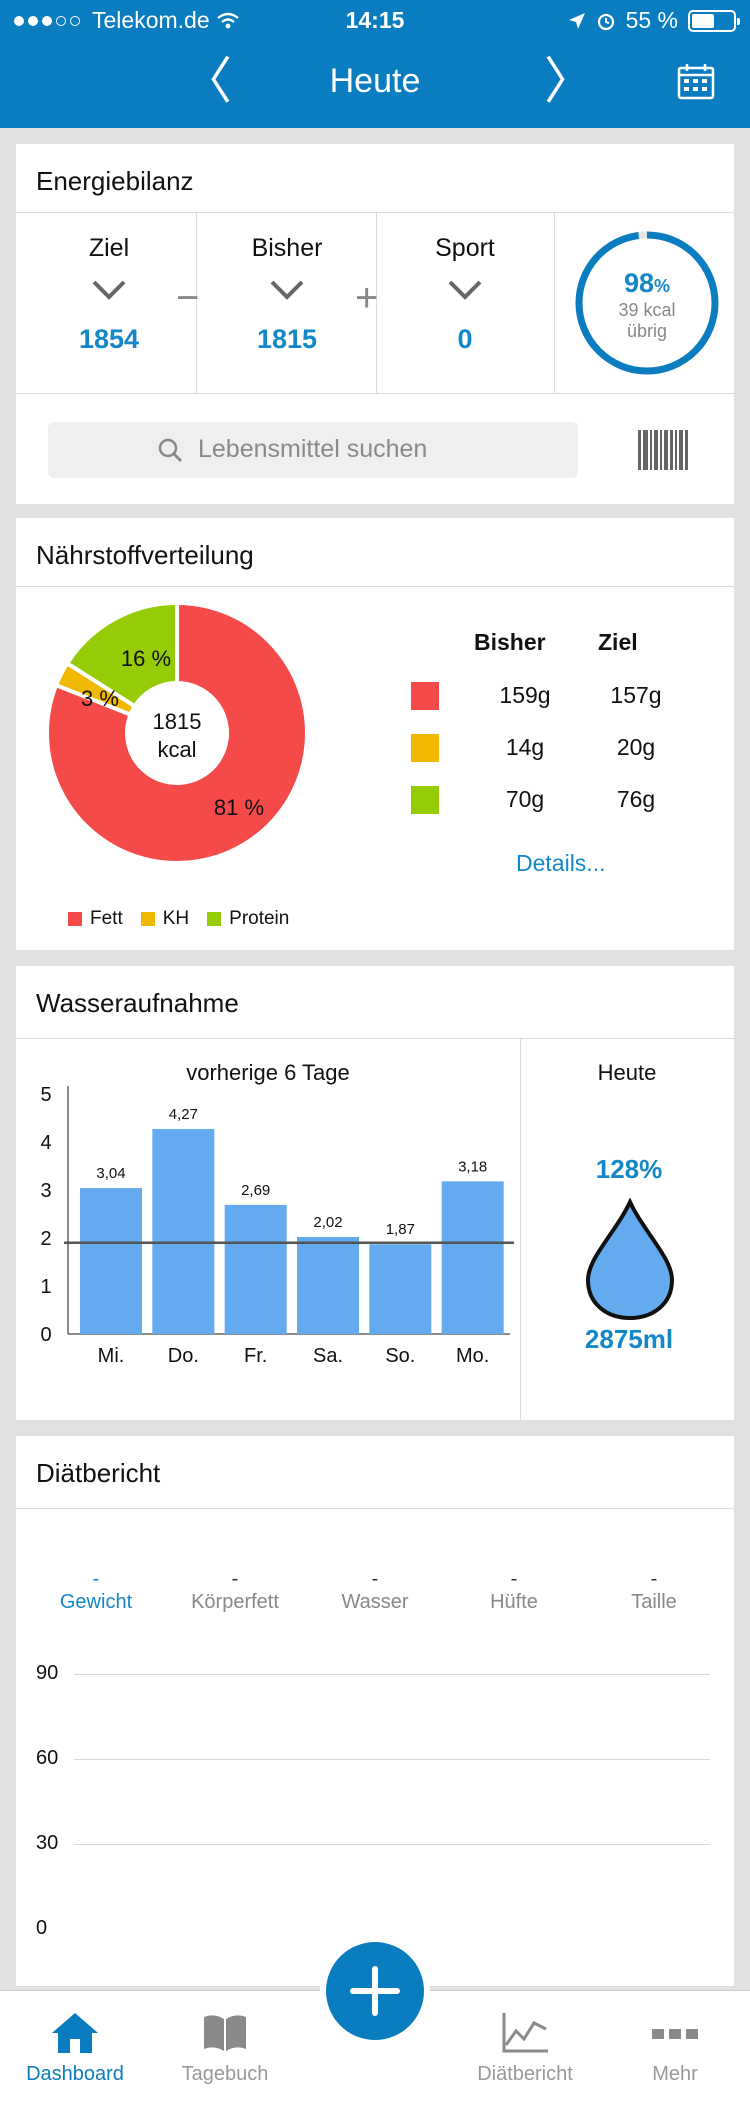 Image resolution: width=750 pixels, height=2110 pixels. What do you see at coordinates (375, 1590) in the screenshot?
I see `metric-tab-wasser: - Wasser` at bounding box center [375, 1590].